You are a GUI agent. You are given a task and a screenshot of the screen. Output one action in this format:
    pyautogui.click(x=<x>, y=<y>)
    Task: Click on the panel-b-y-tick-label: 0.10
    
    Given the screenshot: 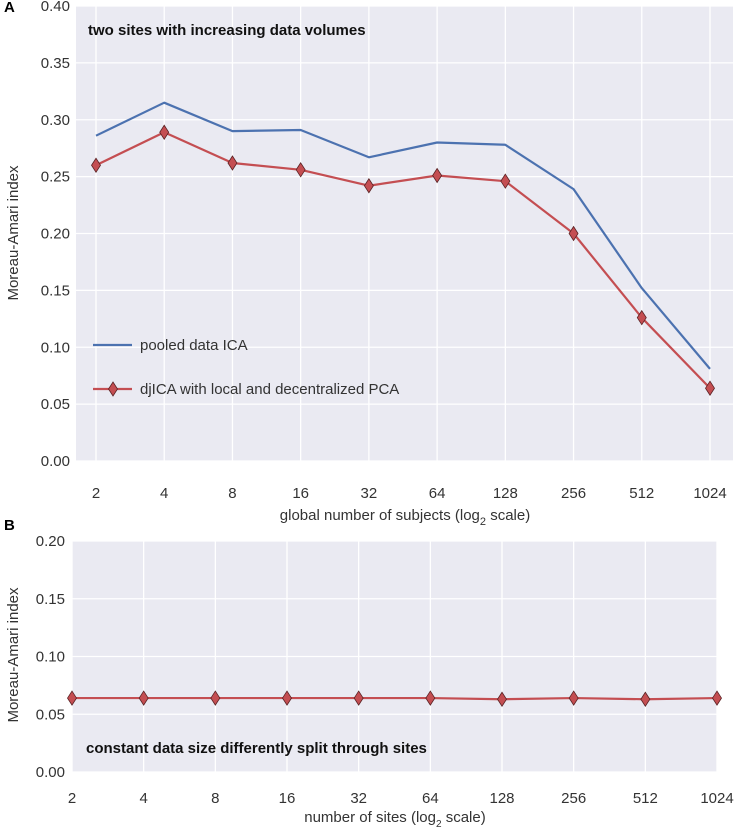 What is the action you would take?
    pyautogui.click(x=50, y=657)
    